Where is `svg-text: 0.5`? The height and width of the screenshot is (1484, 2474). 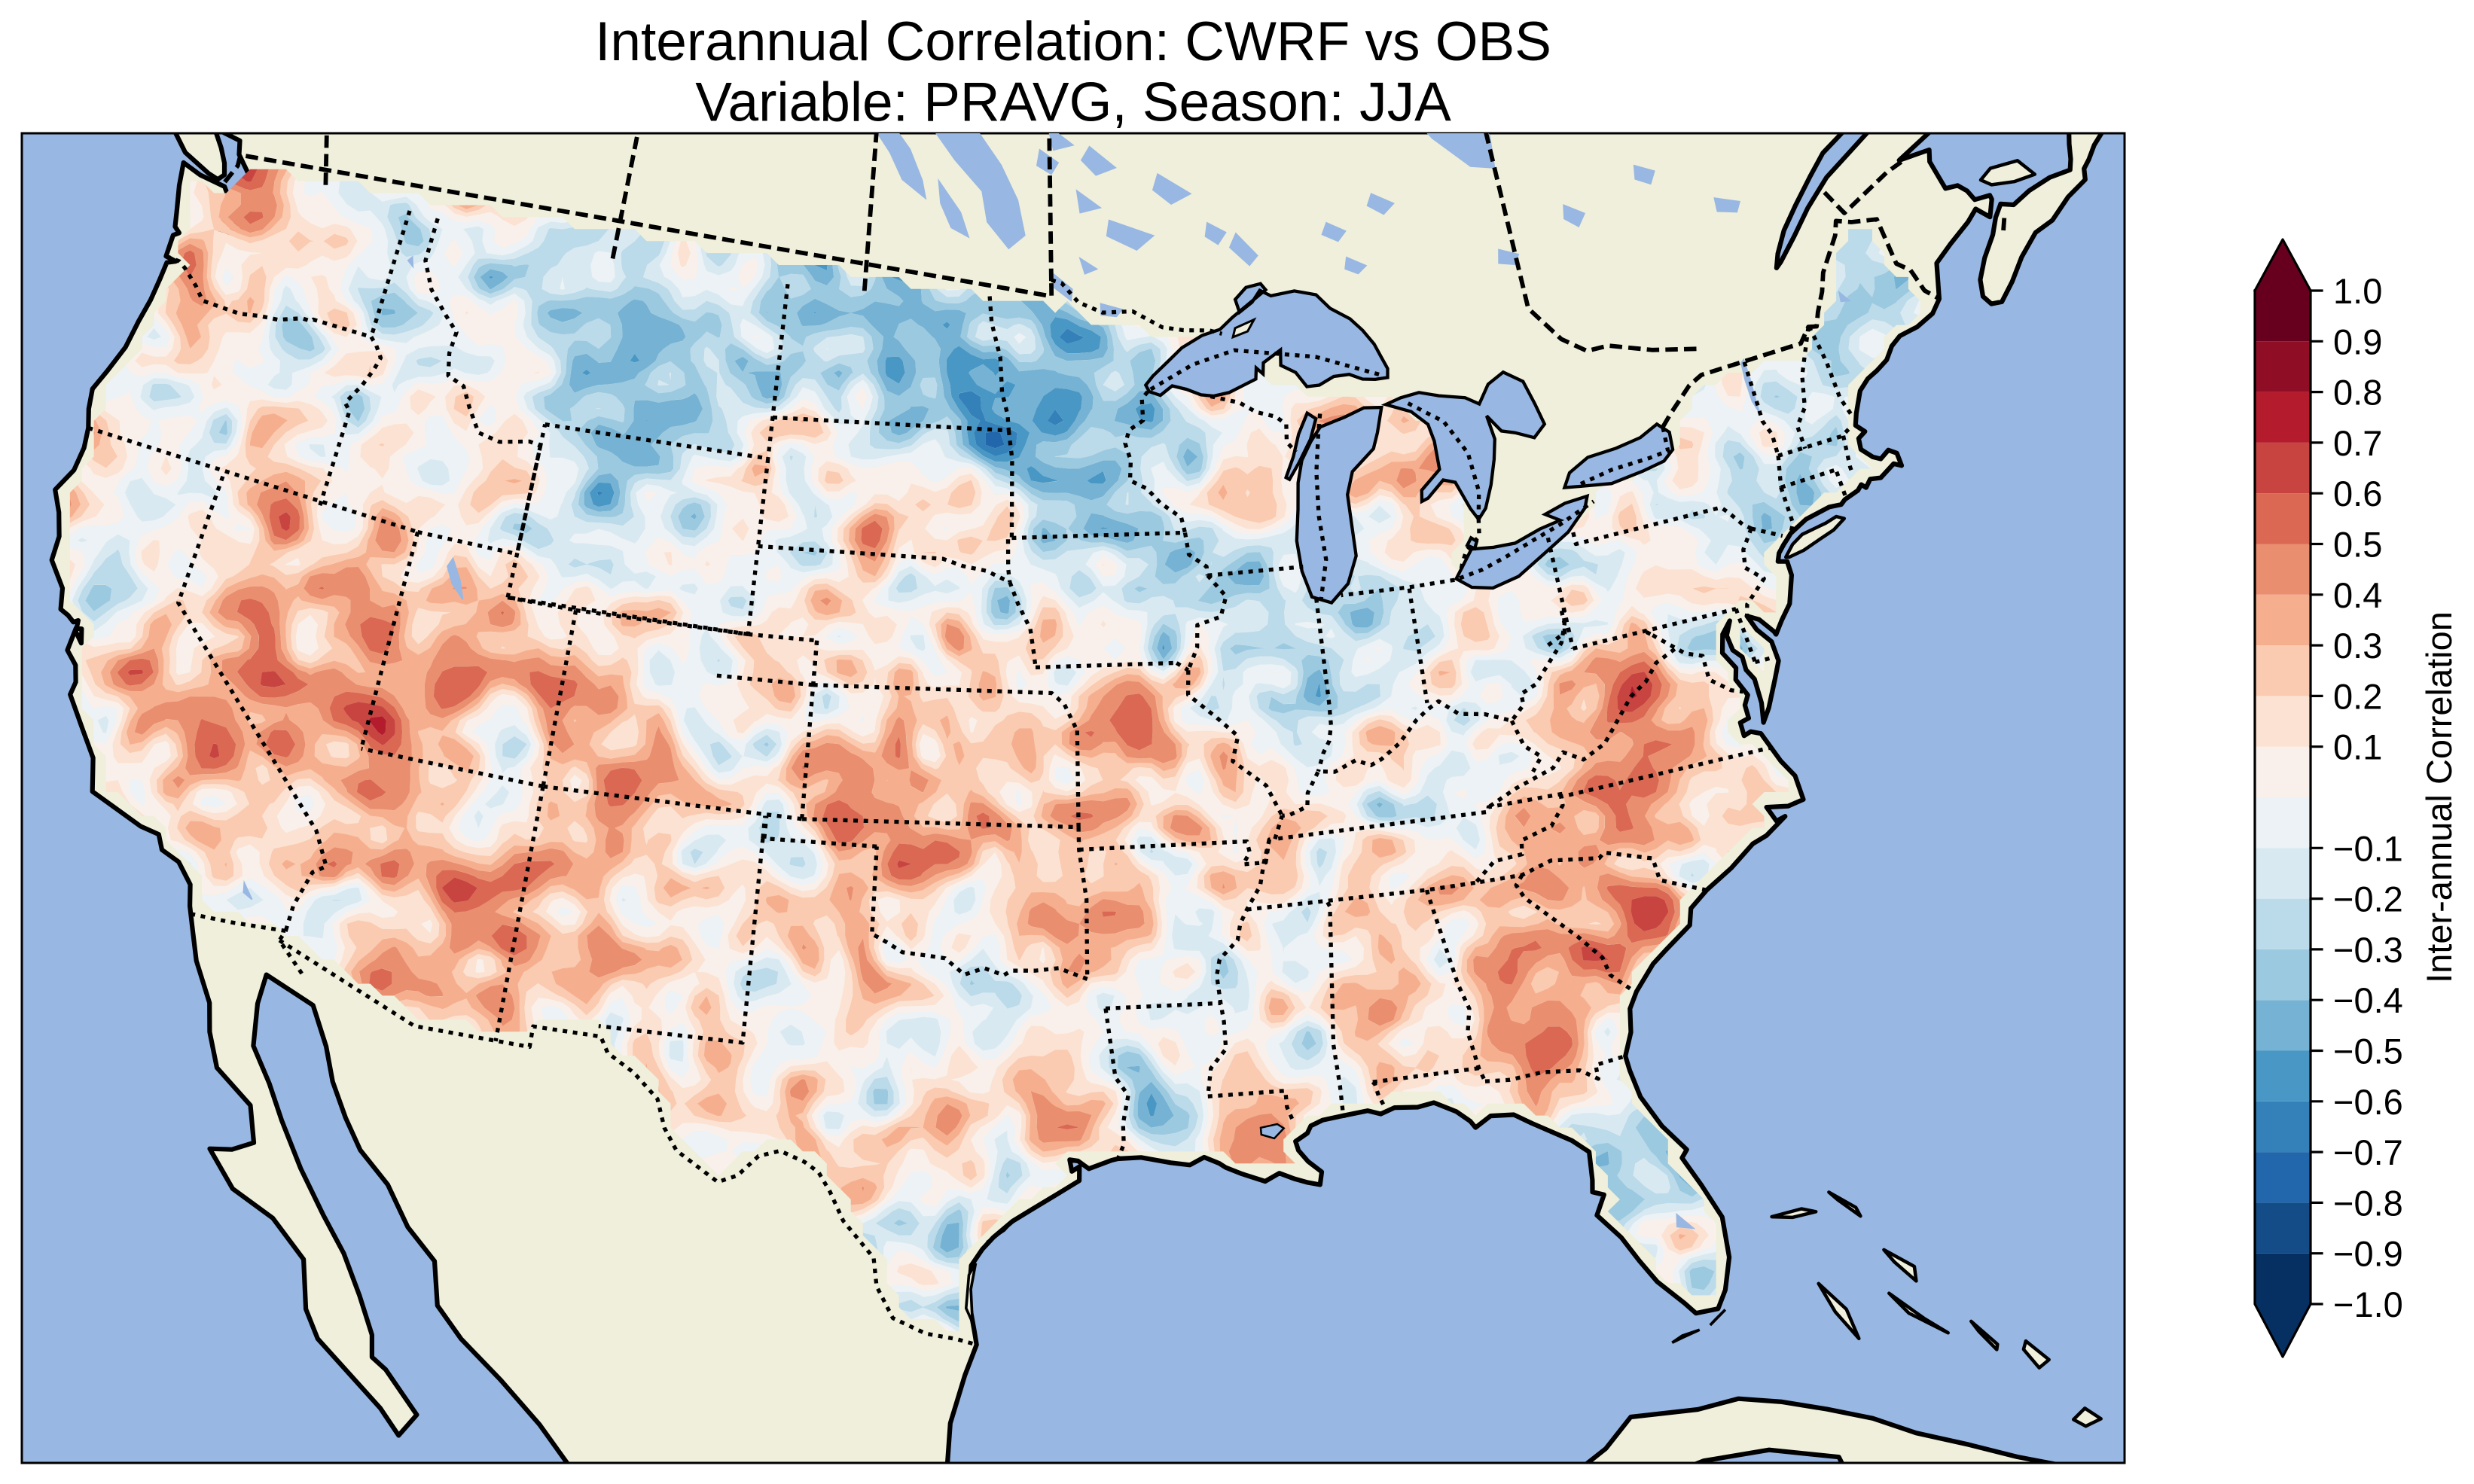 svg-text: 0.5 is located at coordinates (2357, 545).